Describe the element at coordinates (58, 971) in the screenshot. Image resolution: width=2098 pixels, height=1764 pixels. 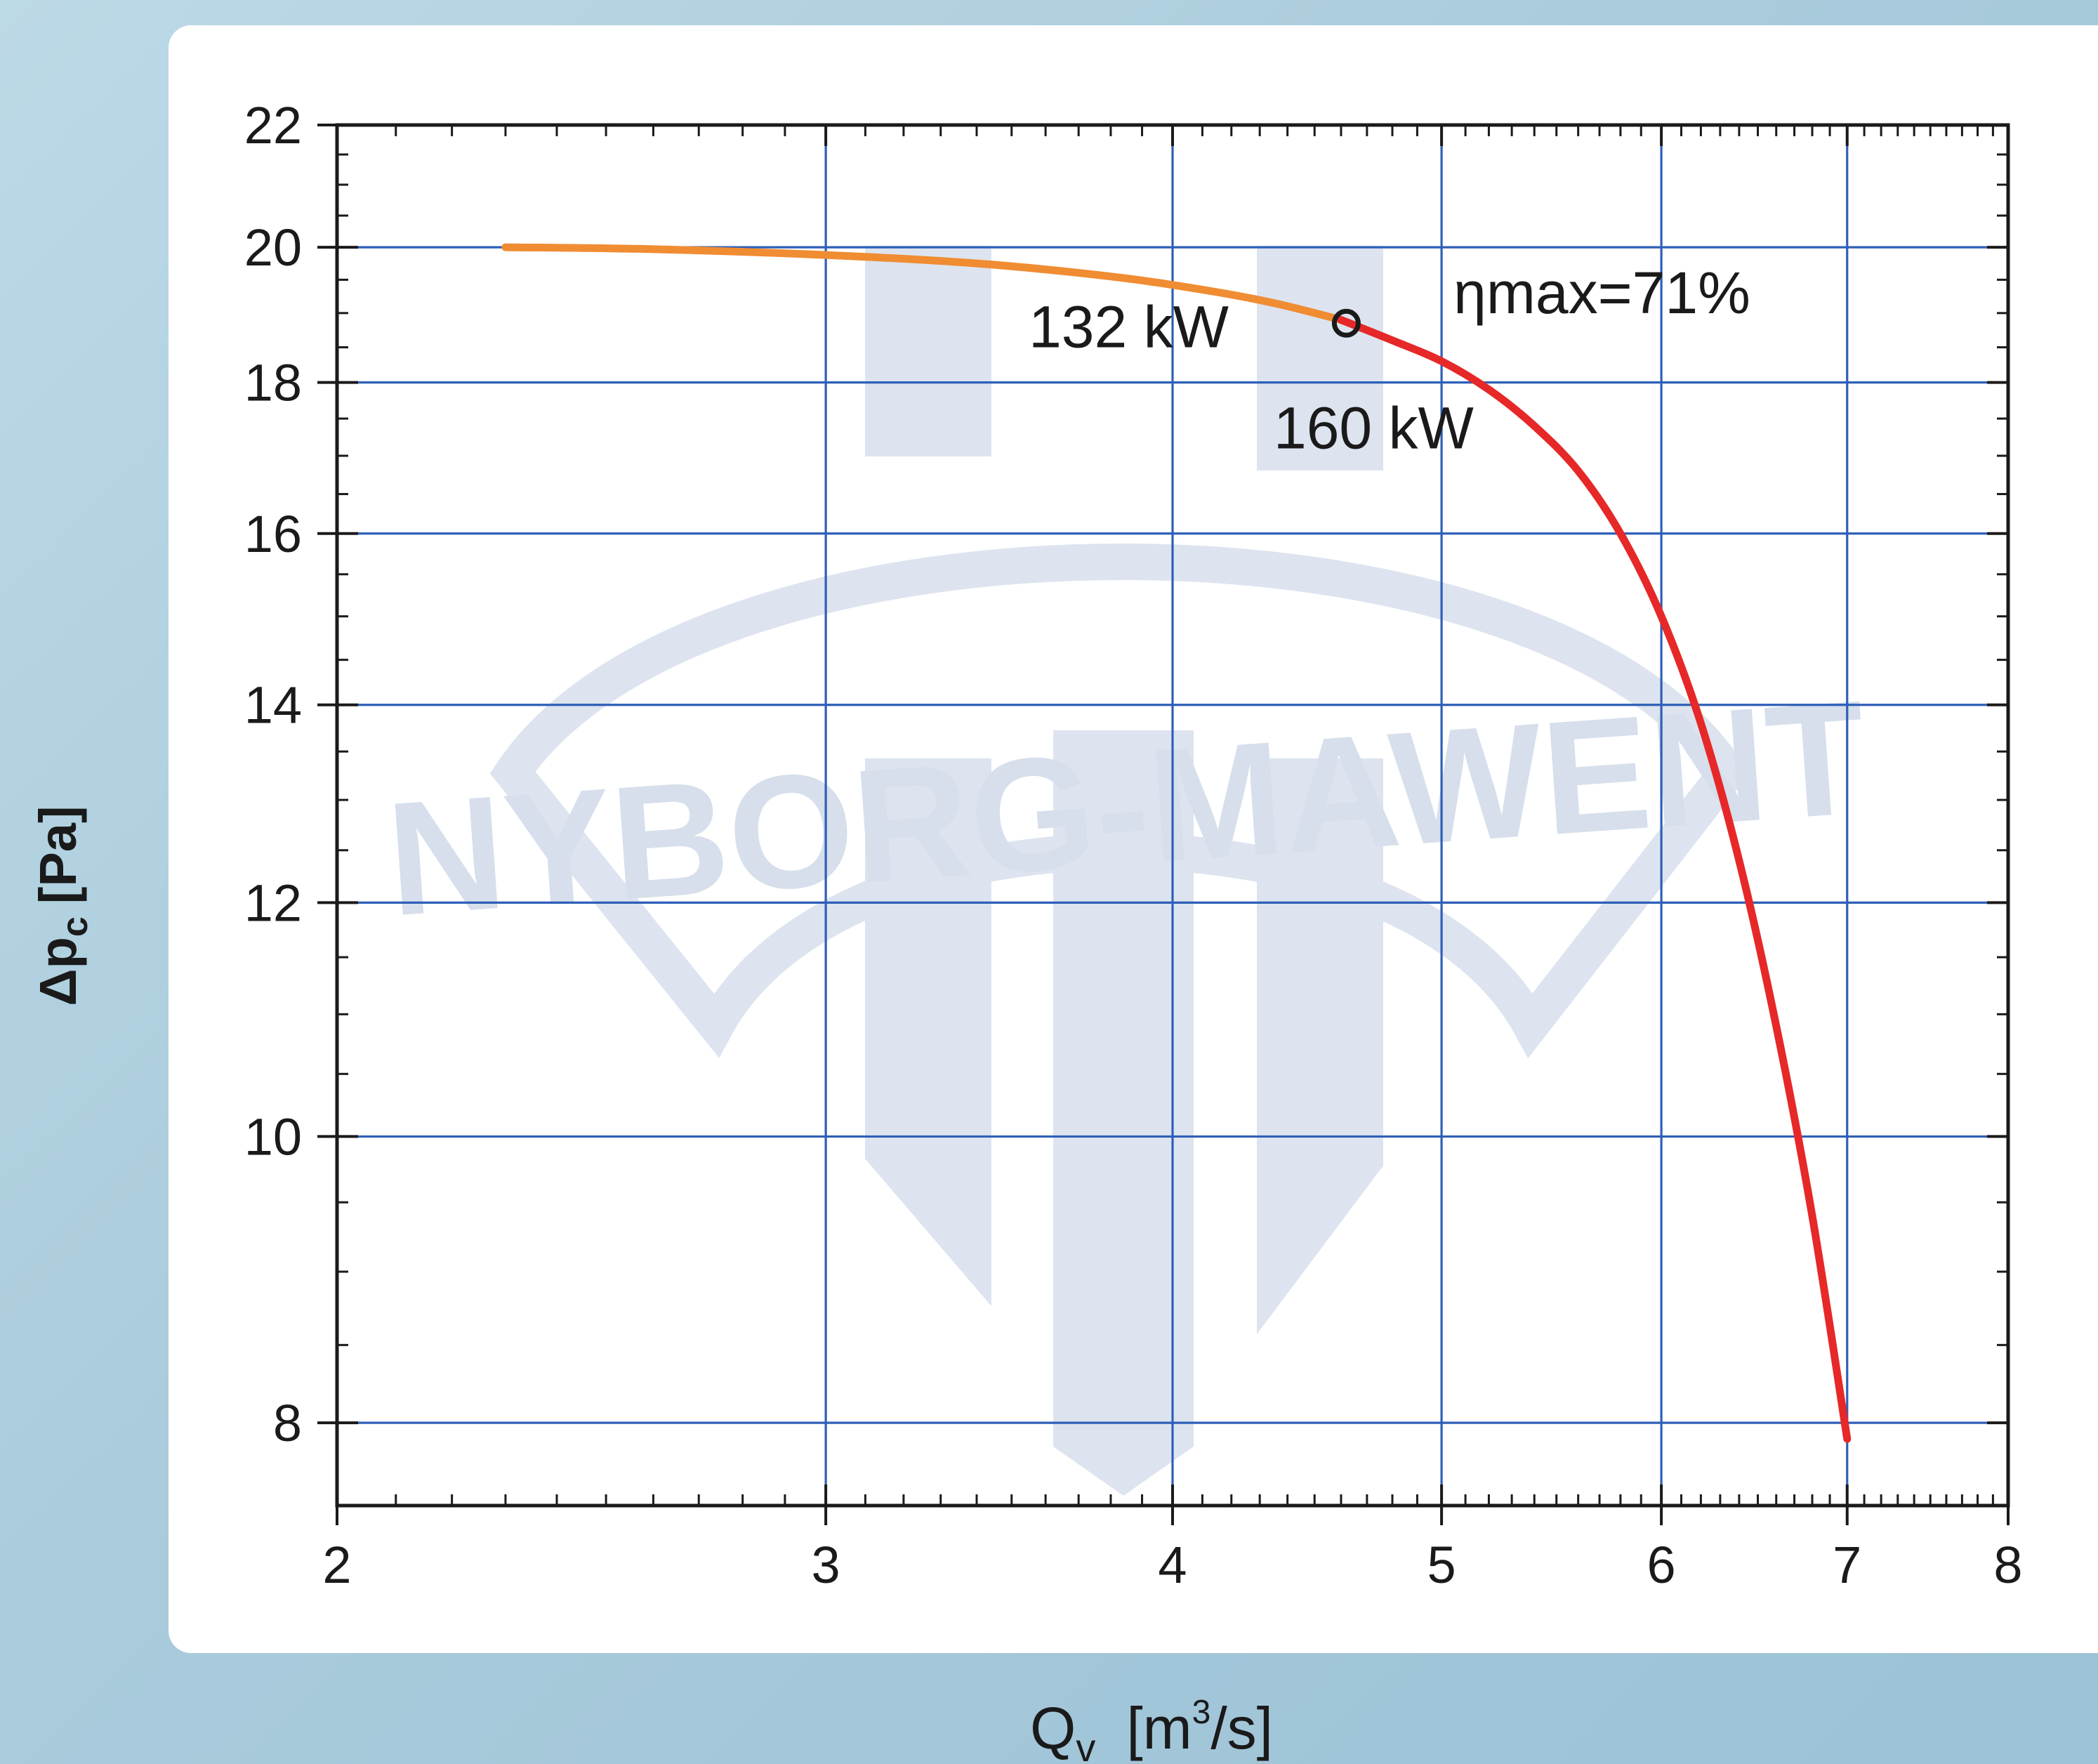
I see `y-axis-title-main: Δp` at that location.